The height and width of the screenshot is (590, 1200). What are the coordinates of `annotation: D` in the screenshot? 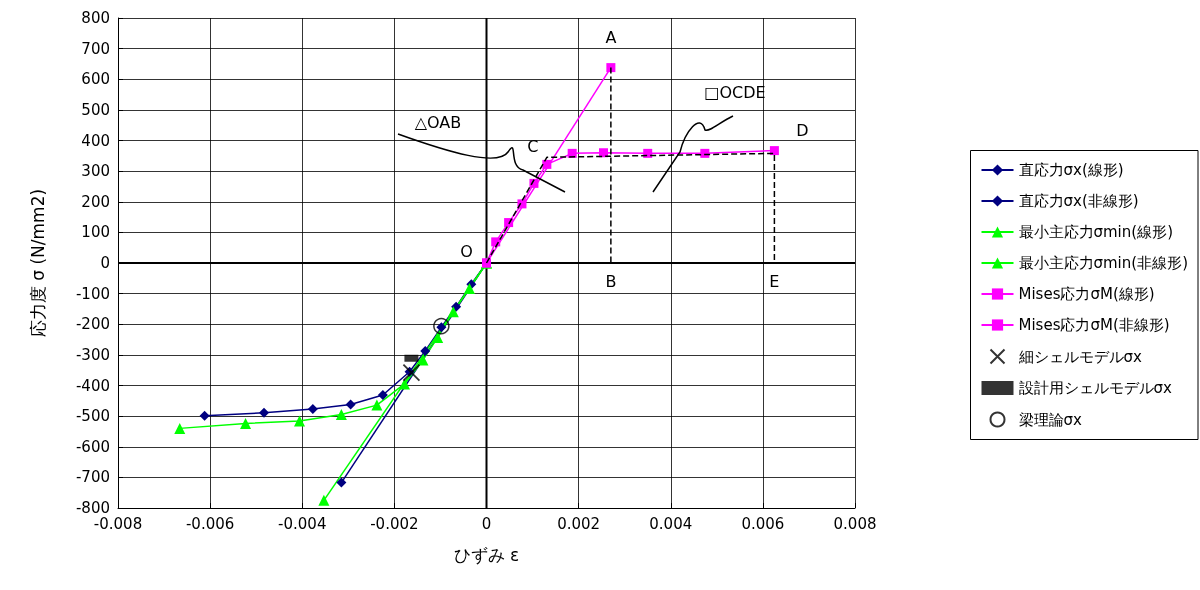 It's located at (802, 131).